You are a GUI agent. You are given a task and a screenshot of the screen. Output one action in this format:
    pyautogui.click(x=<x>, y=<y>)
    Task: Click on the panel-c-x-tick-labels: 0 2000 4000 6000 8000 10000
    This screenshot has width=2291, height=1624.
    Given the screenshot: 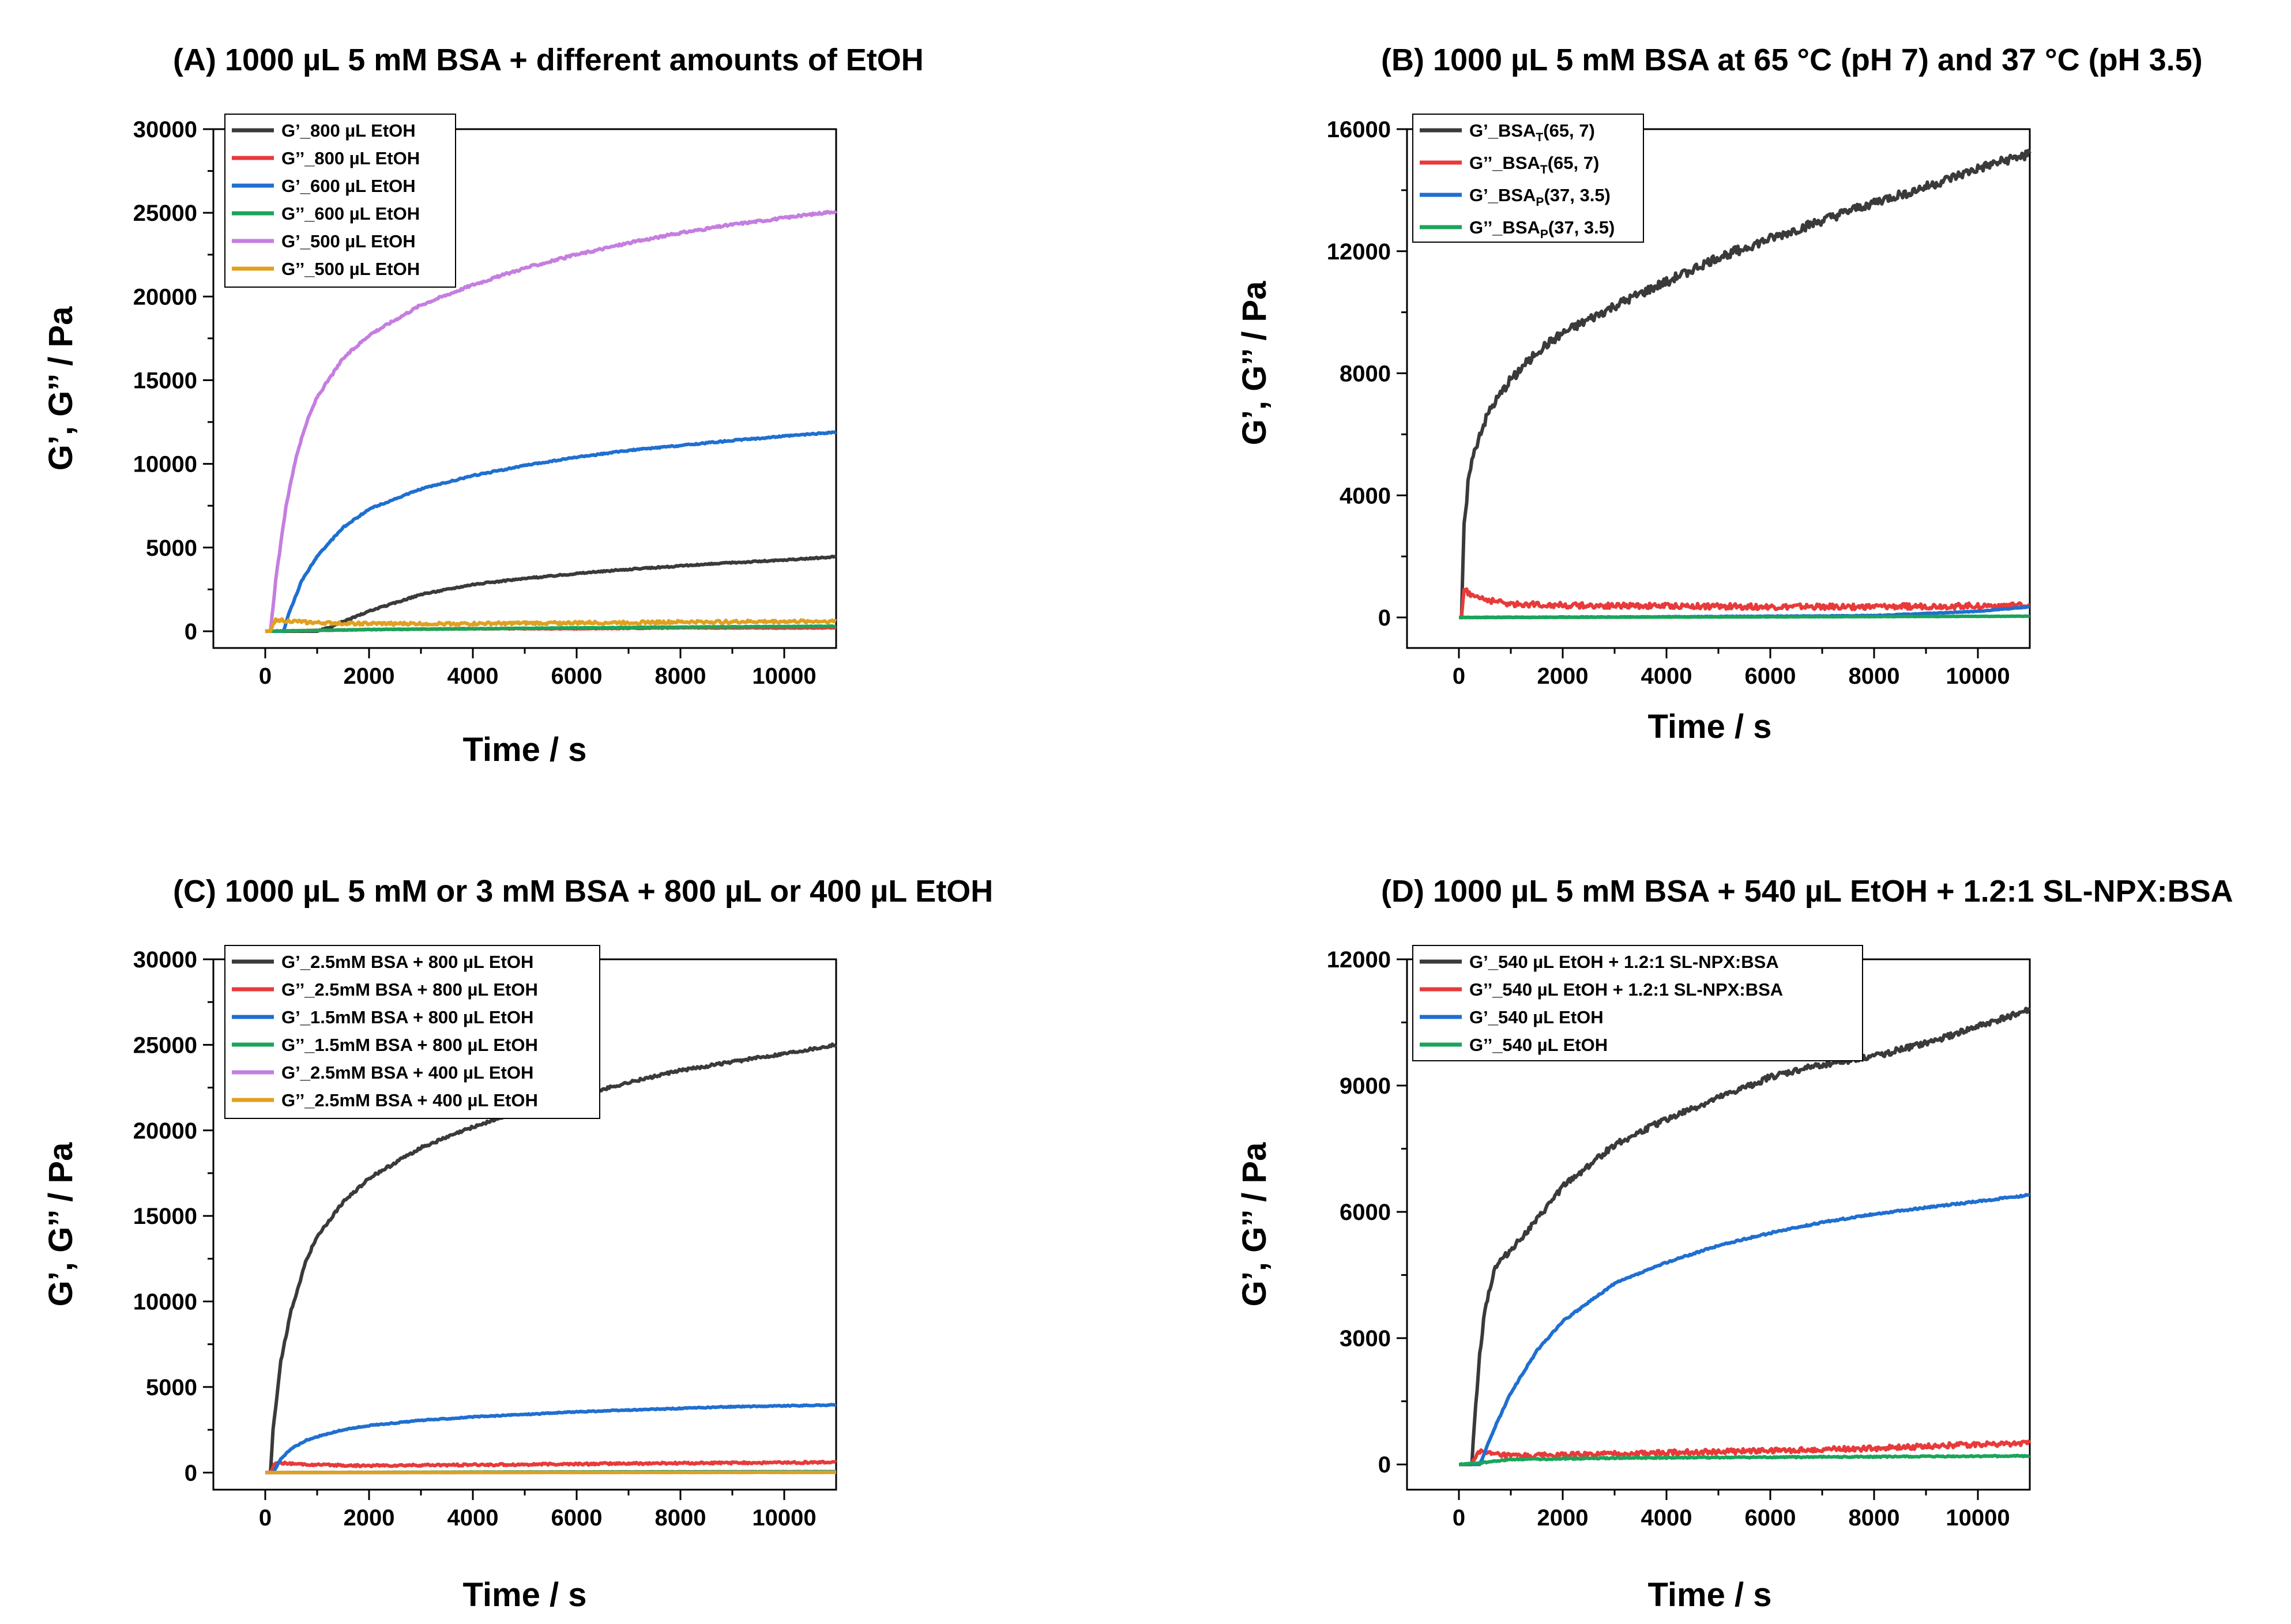 What is the action you would take?
    pyautogui.click(x=538, y=1518)
    